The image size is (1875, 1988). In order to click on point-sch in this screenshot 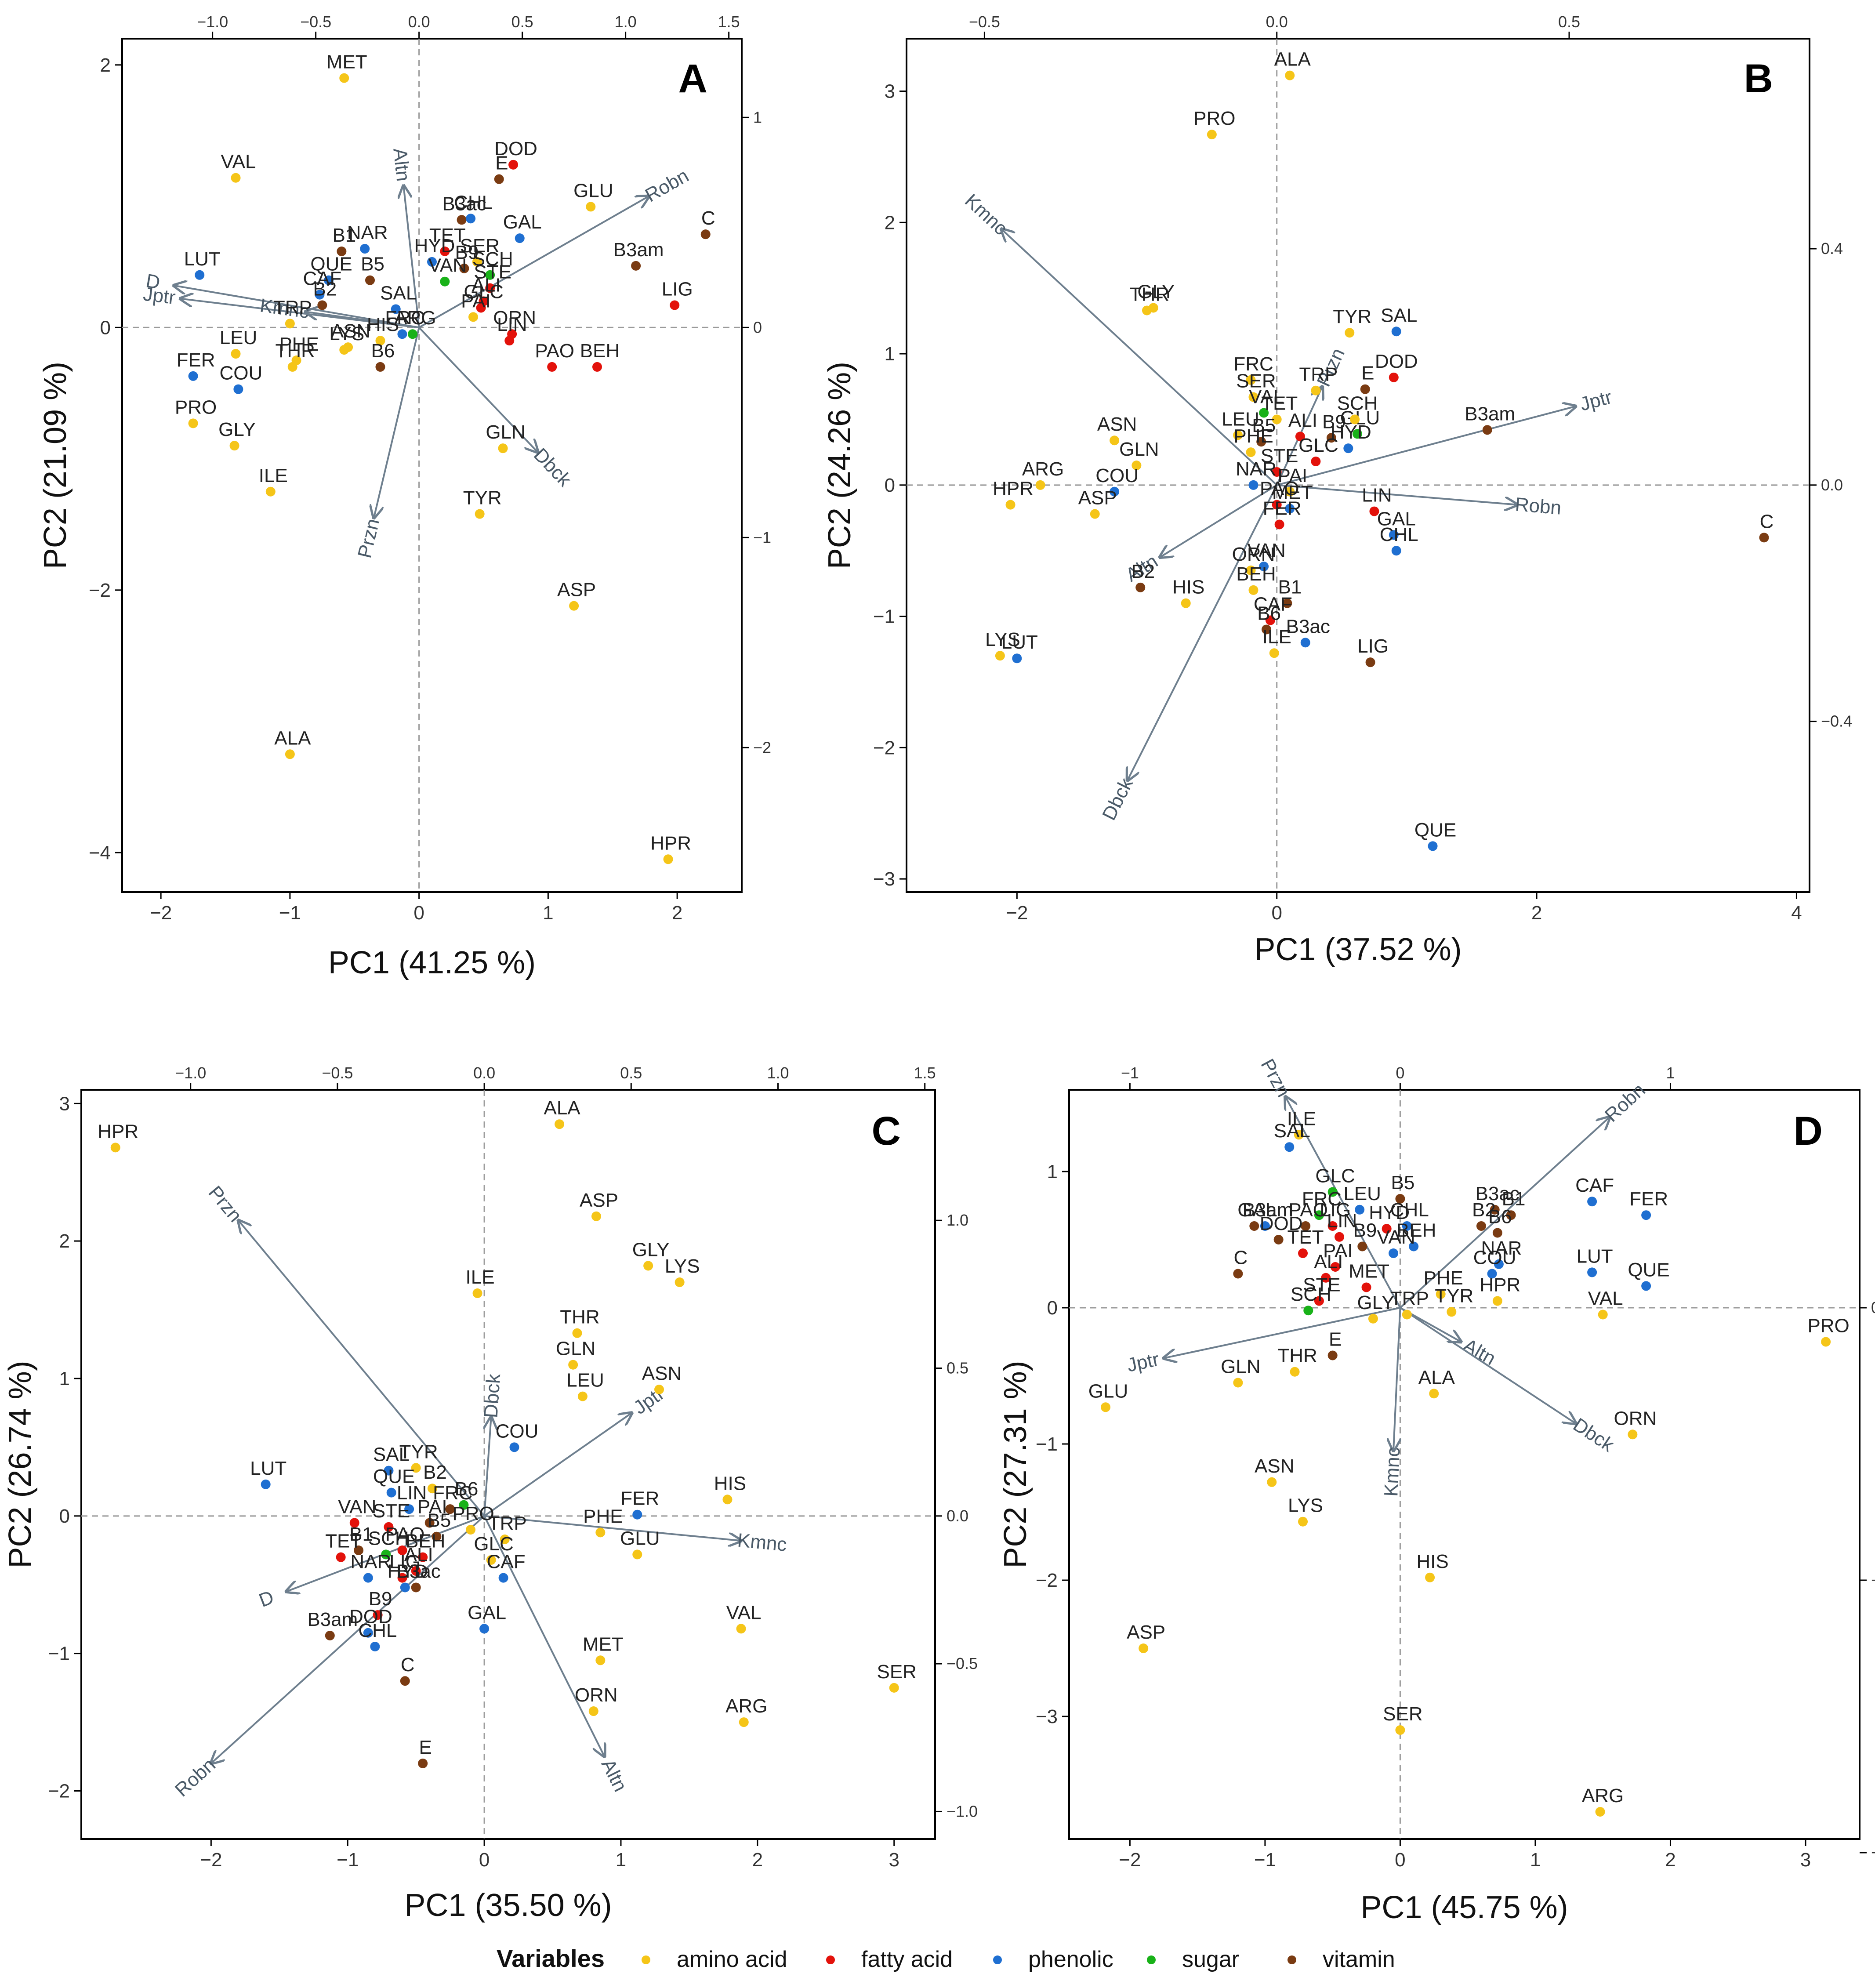, I will do `click(490, 275)`.